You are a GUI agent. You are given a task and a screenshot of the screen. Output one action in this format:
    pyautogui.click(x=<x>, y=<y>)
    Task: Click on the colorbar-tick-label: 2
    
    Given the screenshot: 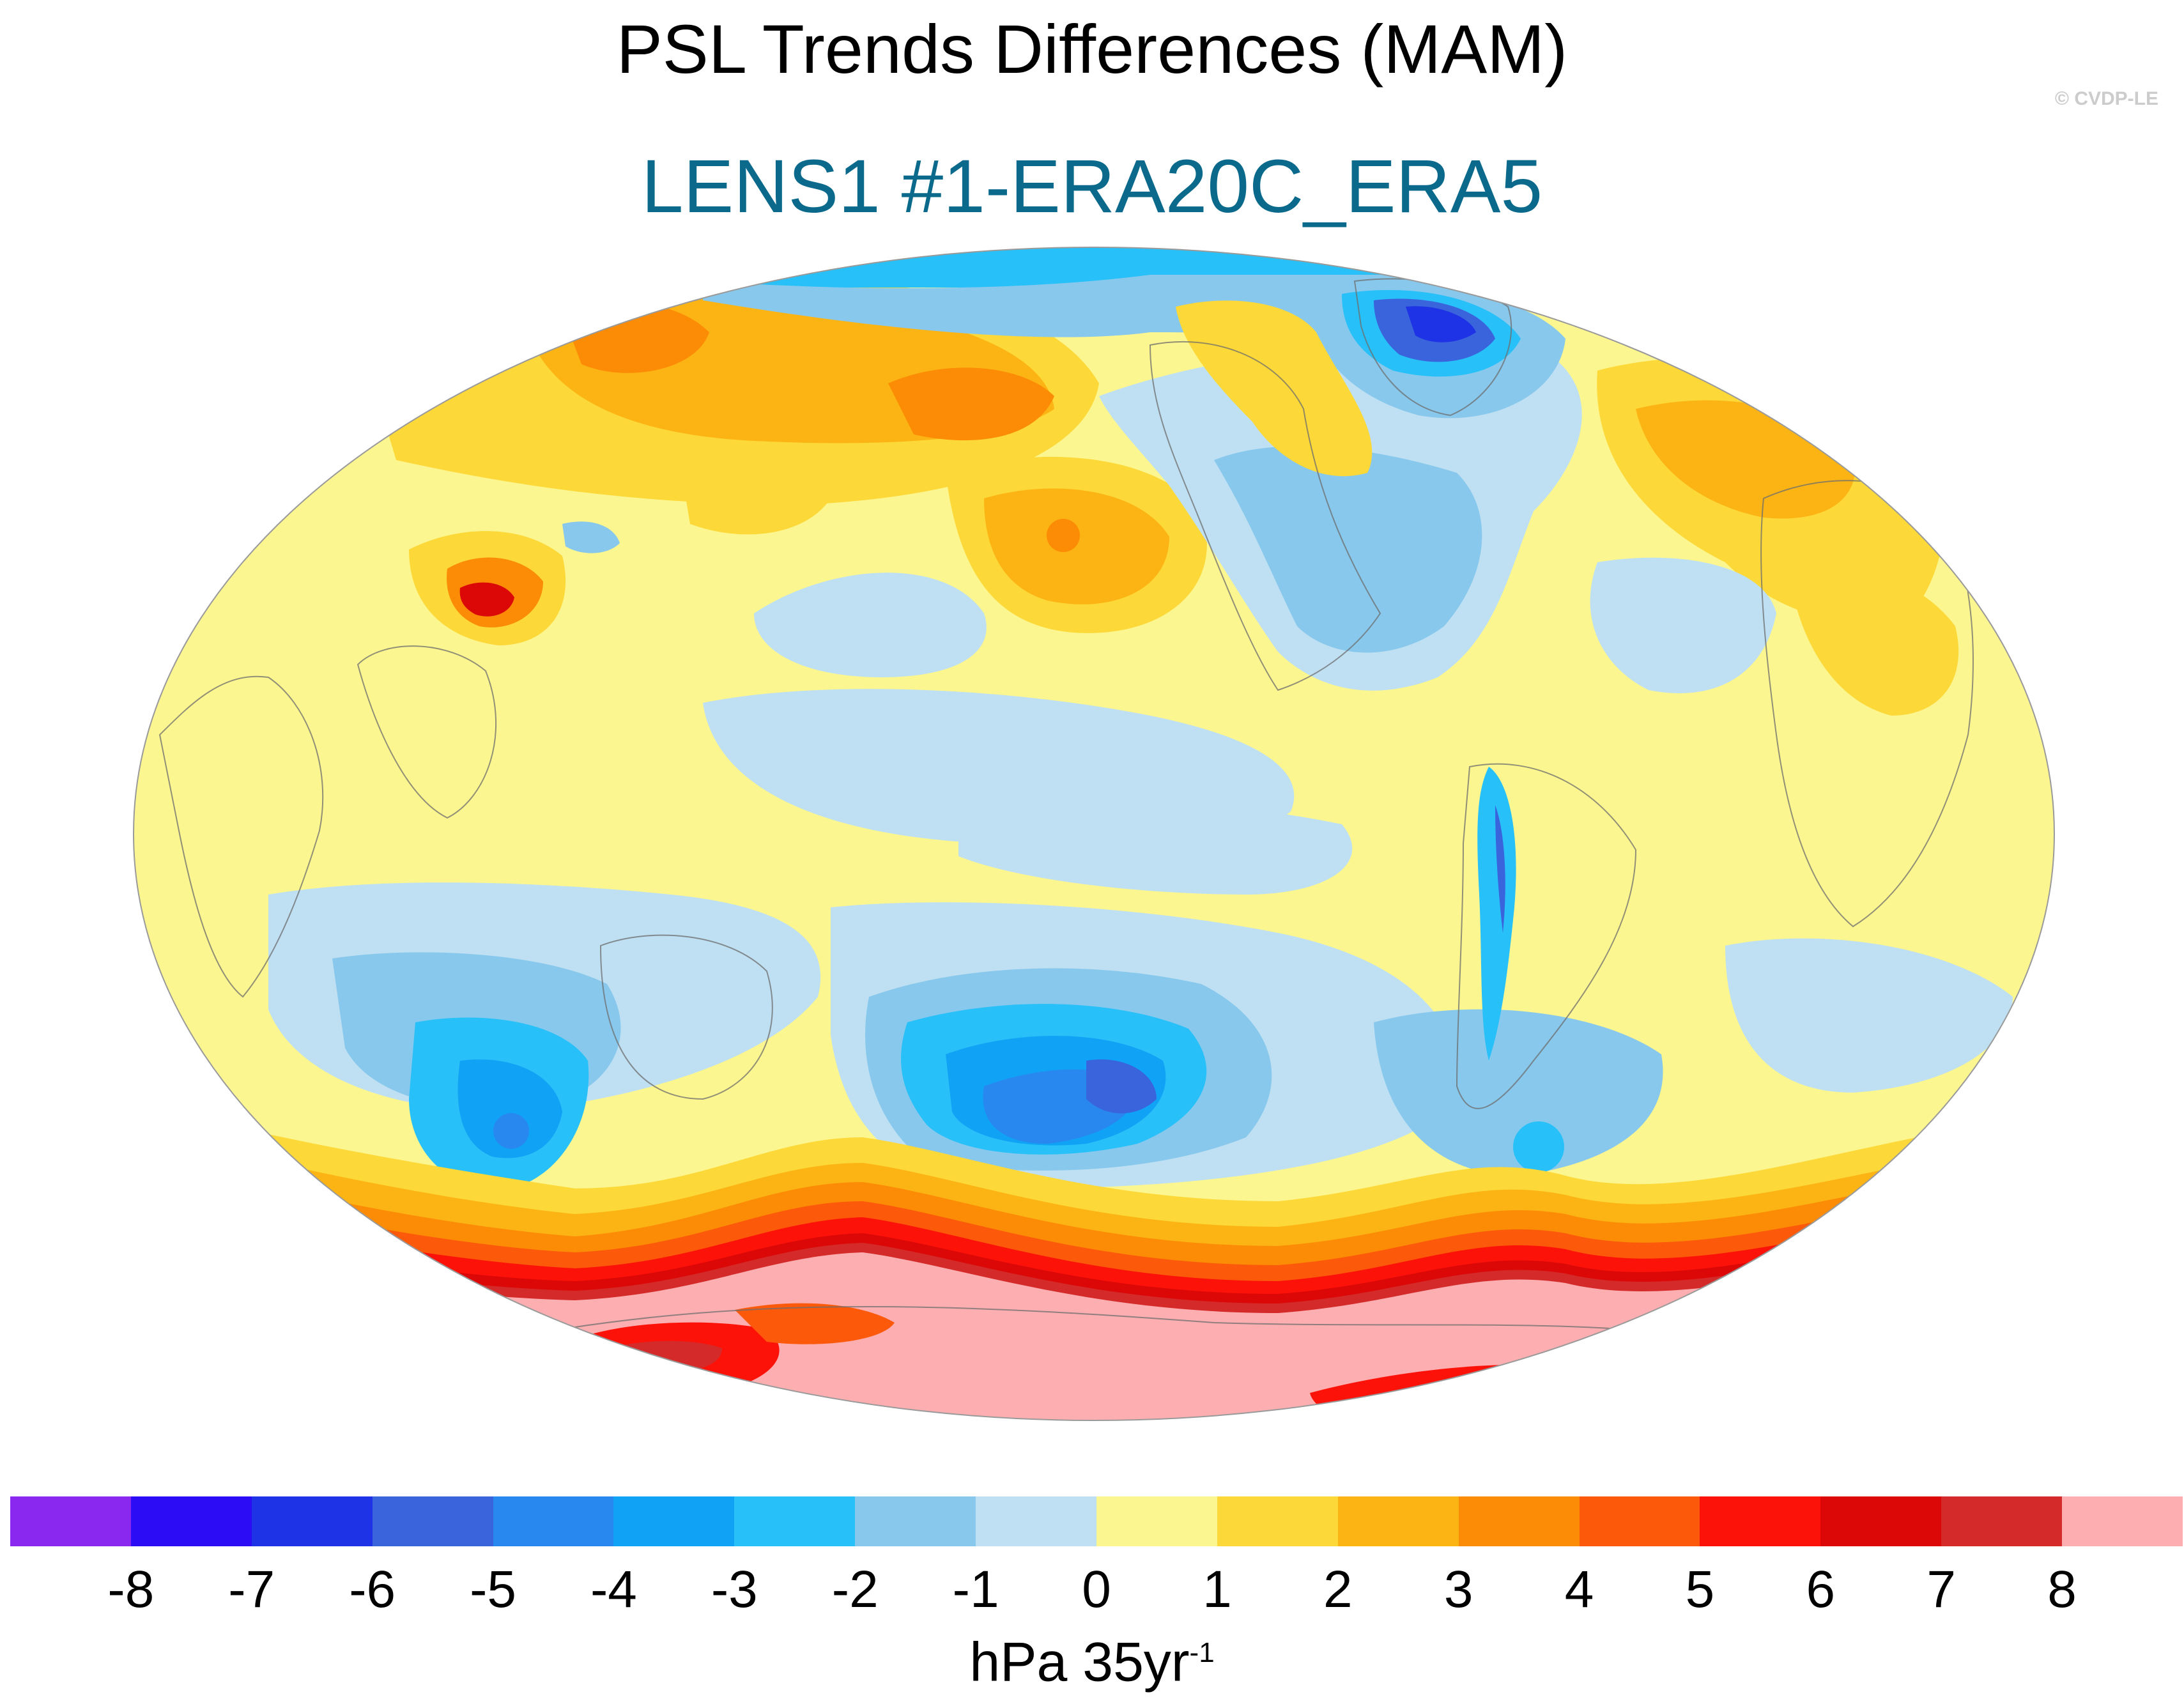 What is the action you would take?
    pyautogui.click(x=1338, y=1589)
    